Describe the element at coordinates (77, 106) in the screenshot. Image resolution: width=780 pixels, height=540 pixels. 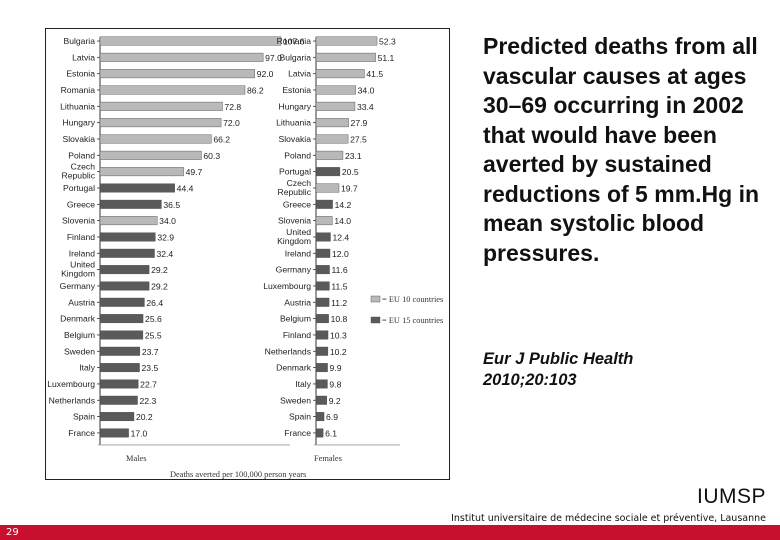
I see `category-label: Lithuania` at that location.